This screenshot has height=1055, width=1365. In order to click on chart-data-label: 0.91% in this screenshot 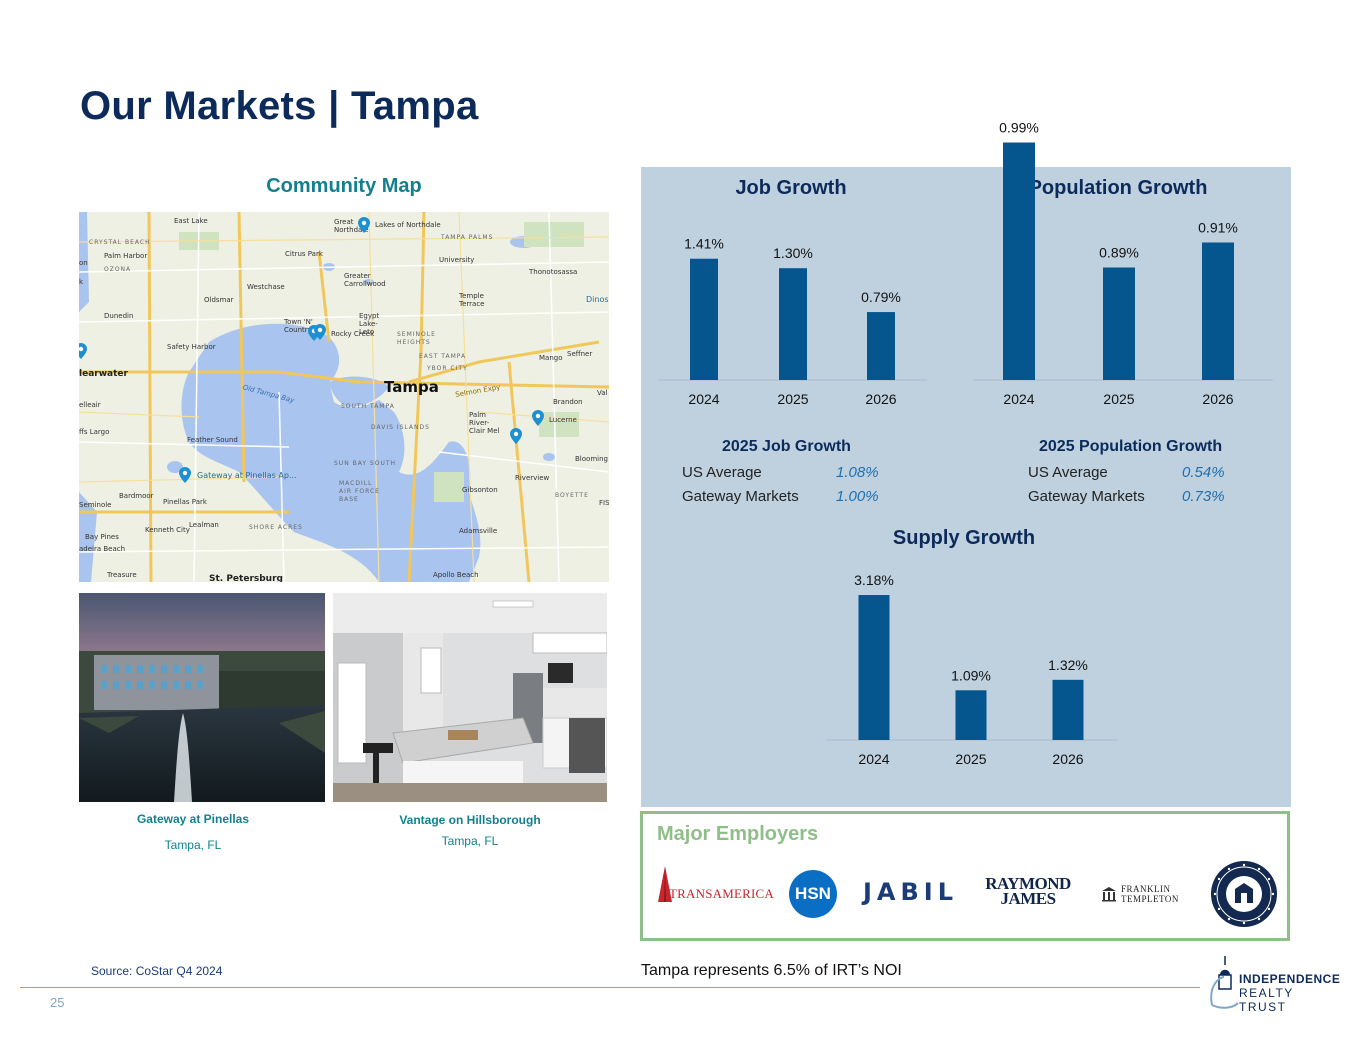, I will do `click(1218, 228)`.